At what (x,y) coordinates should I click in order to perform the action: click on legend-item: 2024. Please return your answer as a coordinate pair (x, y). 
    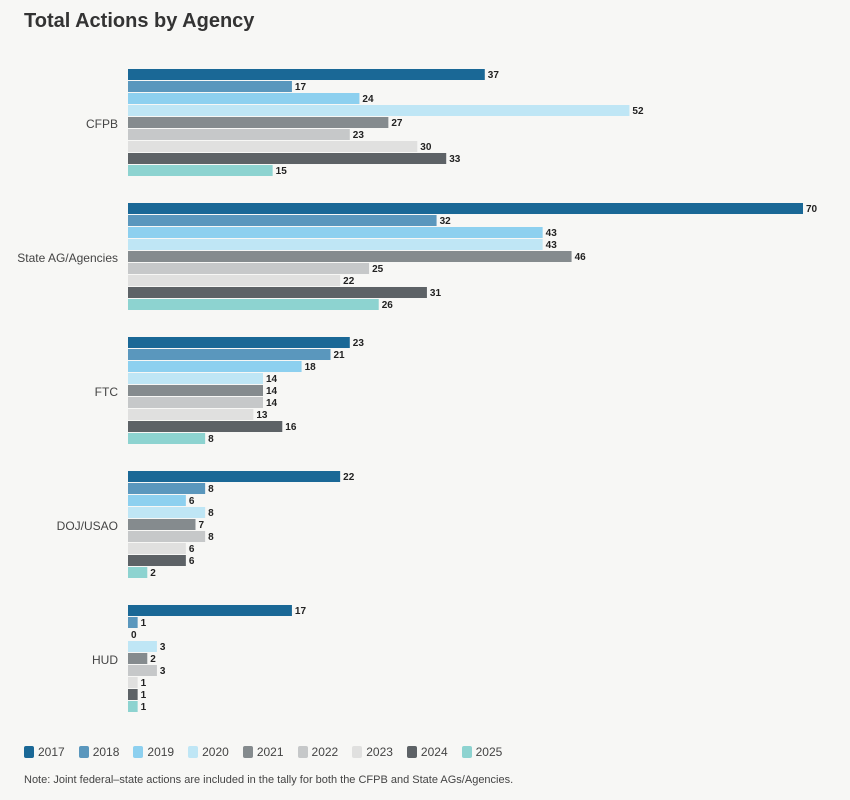
    Looking at the image, I should click on (427, 752).